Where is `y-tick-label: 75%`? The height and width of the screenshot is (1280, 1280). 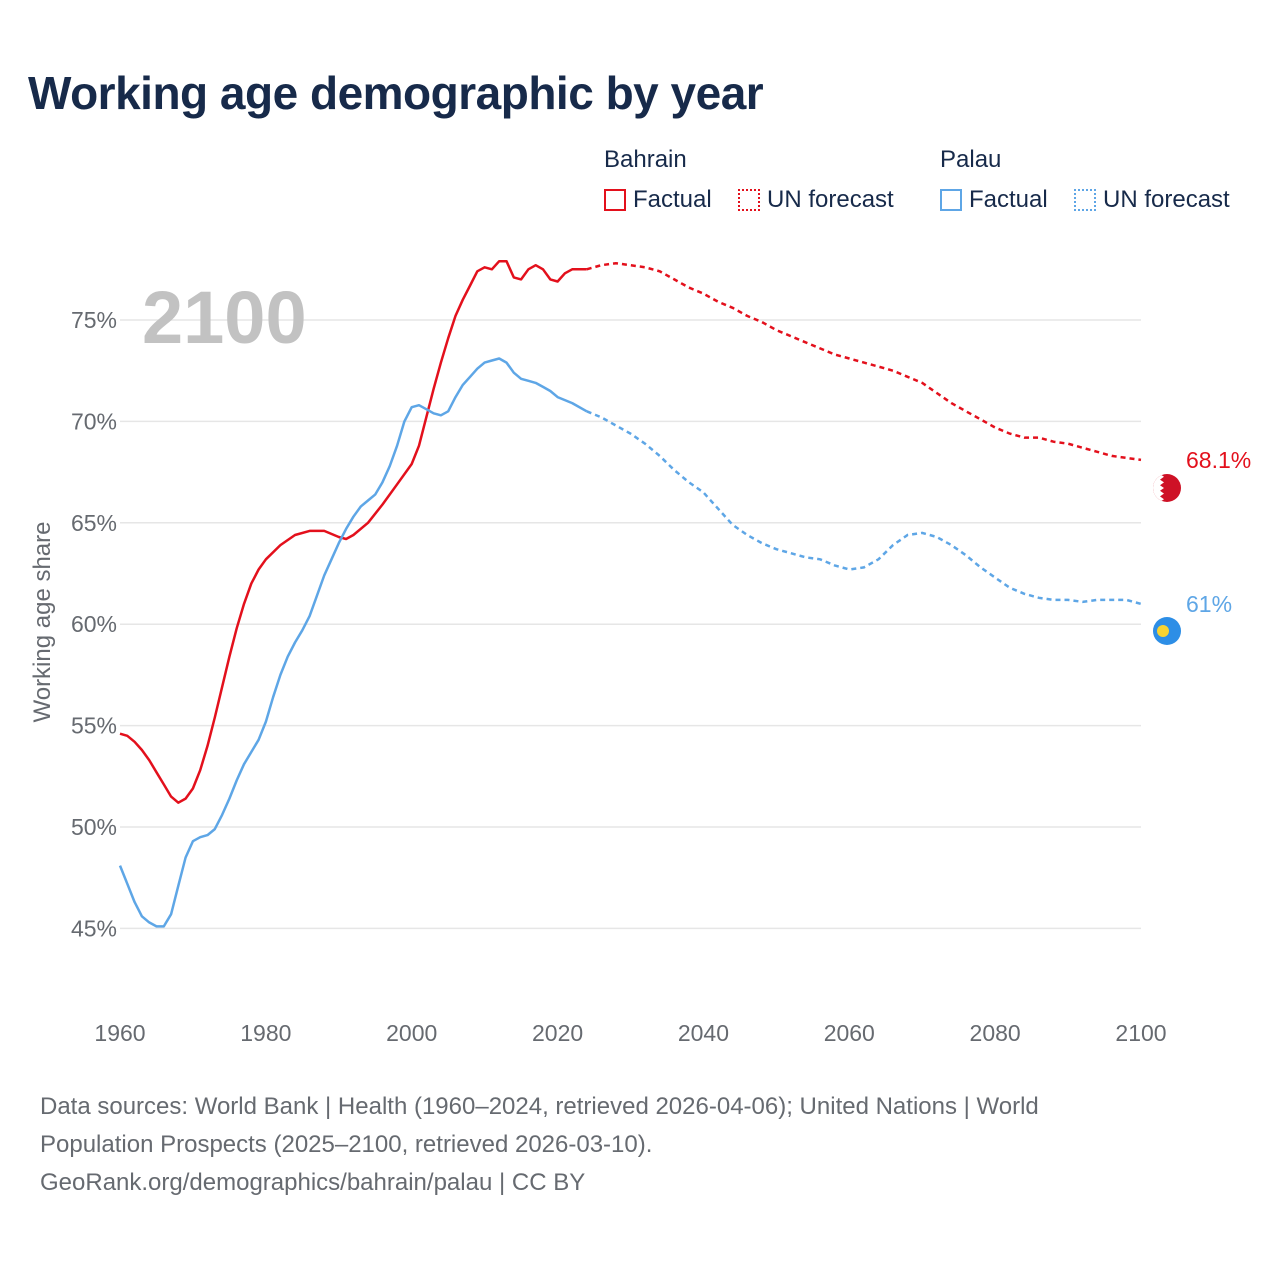 y-tick-label: 75% is located at coordinates (94, 320).